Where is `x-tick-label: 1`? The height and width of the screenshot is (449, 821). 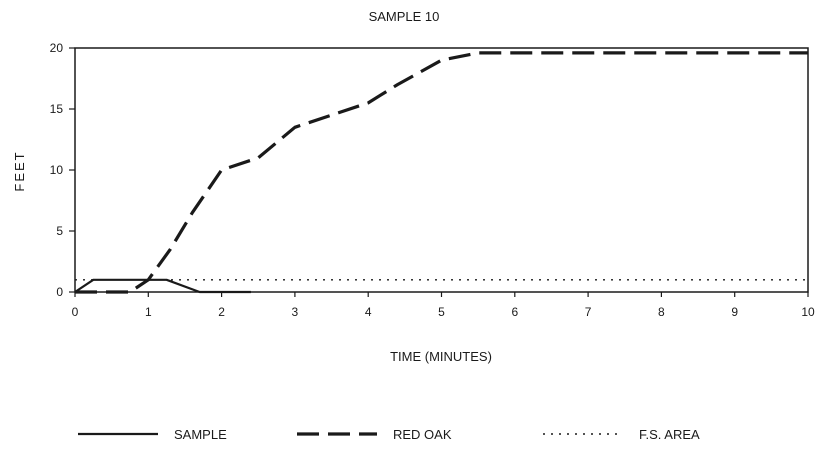
x-tick-label: 1 is located at coordinates (148, 312).